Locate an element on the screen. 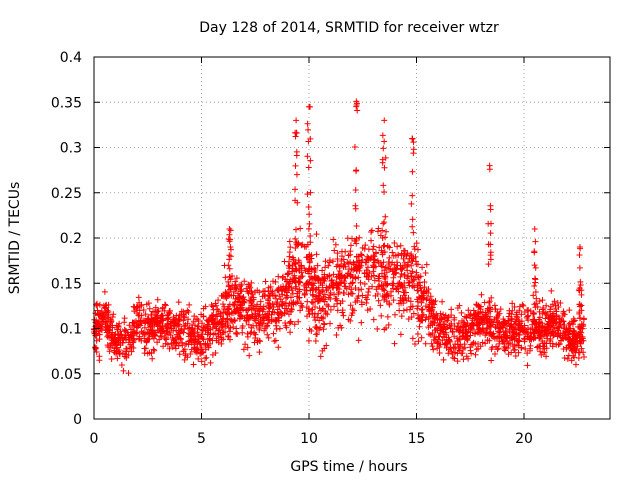 The width and height of the screenshot is (640, 480). data-point-2019 is located at coordinates (546, 356).